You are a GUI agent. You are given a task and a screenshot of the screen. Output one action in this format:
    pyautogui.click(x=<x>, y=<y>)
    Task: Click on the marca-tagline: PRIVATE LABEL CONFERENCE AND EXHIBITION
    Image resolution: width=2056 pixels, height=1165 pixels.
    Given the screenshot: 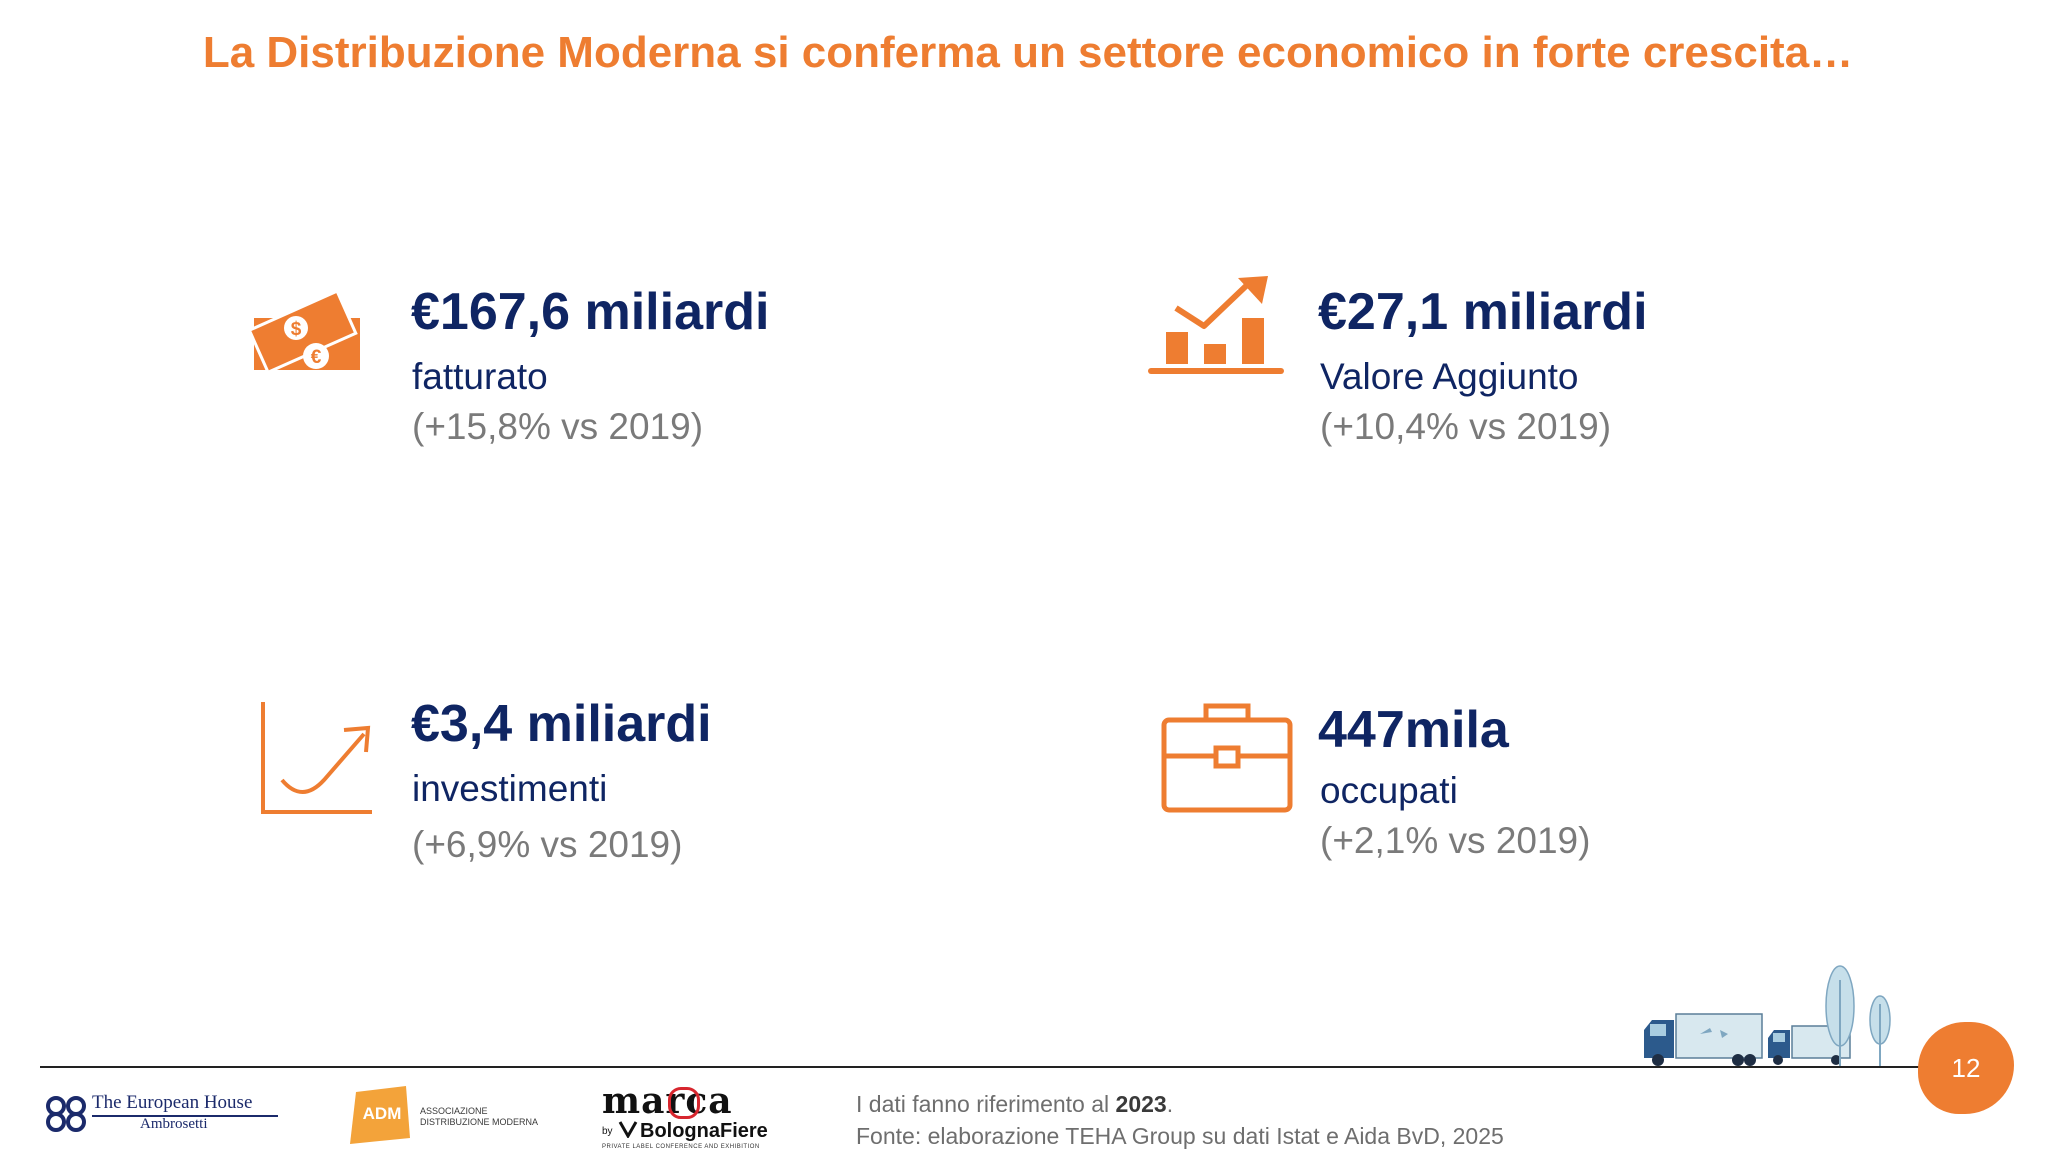 What is the action you would take?
    pyautogui.click(x=681, y=1147)
    